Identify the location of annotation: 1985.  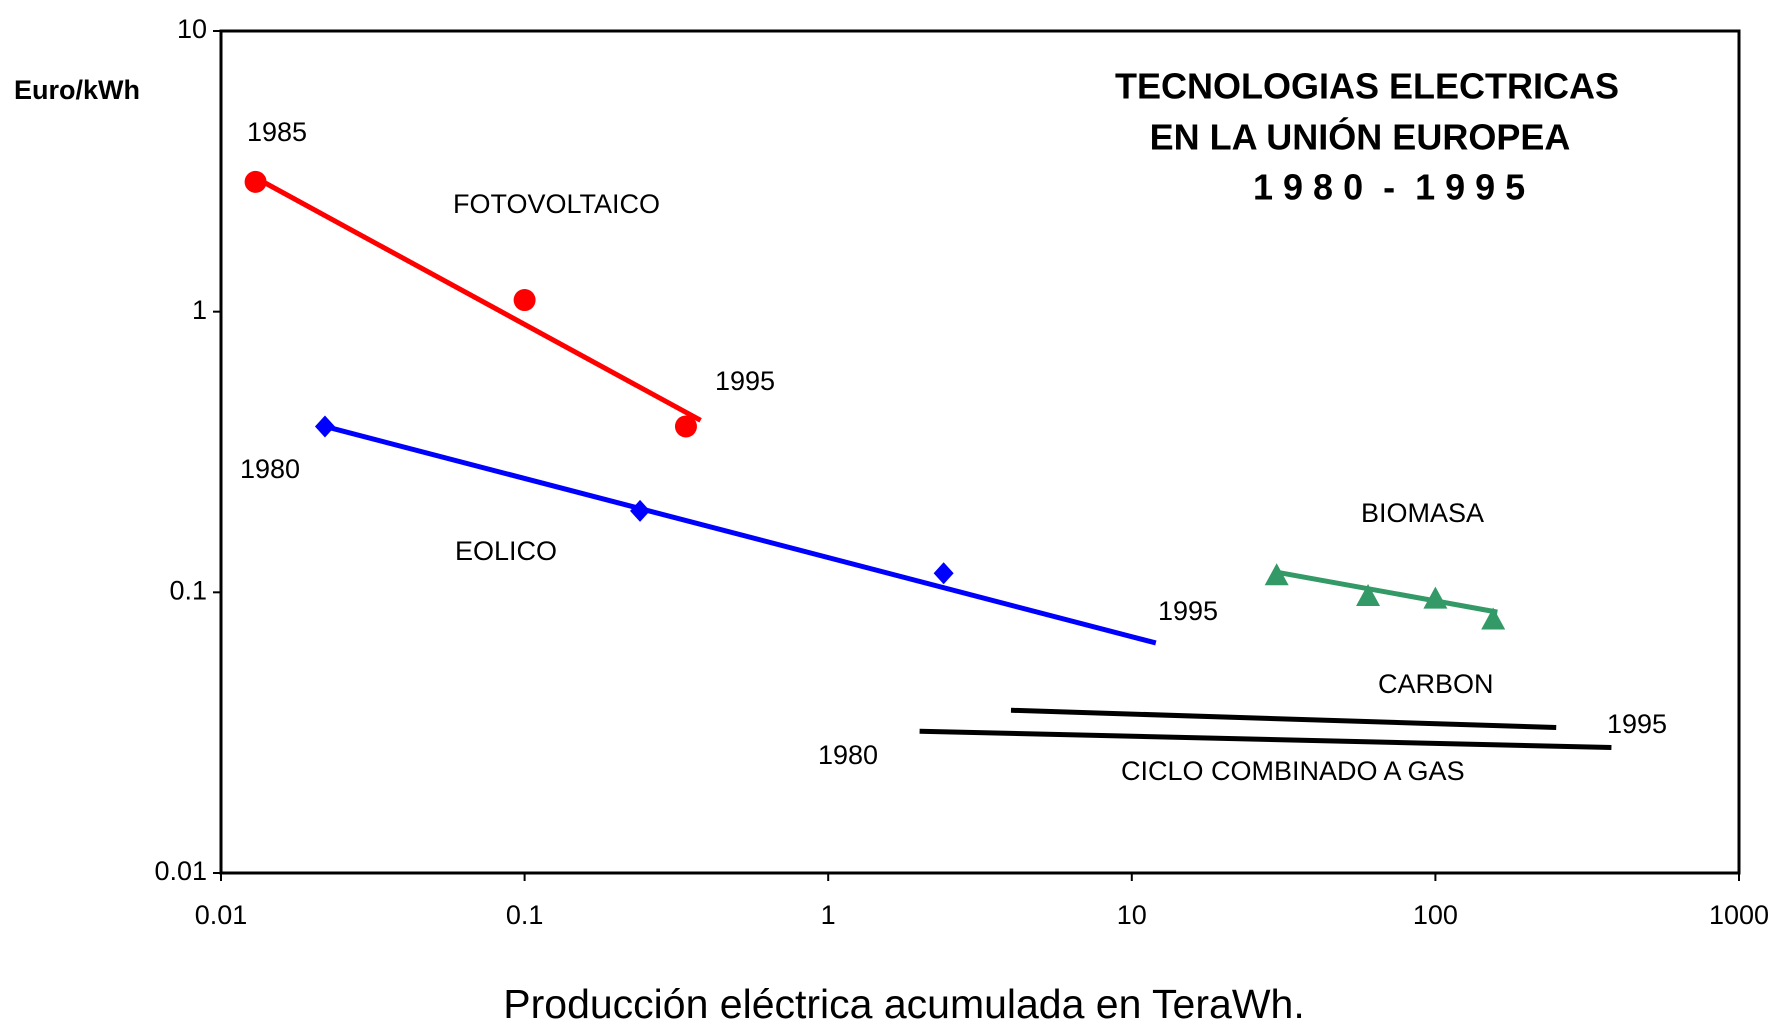
(277, 132).